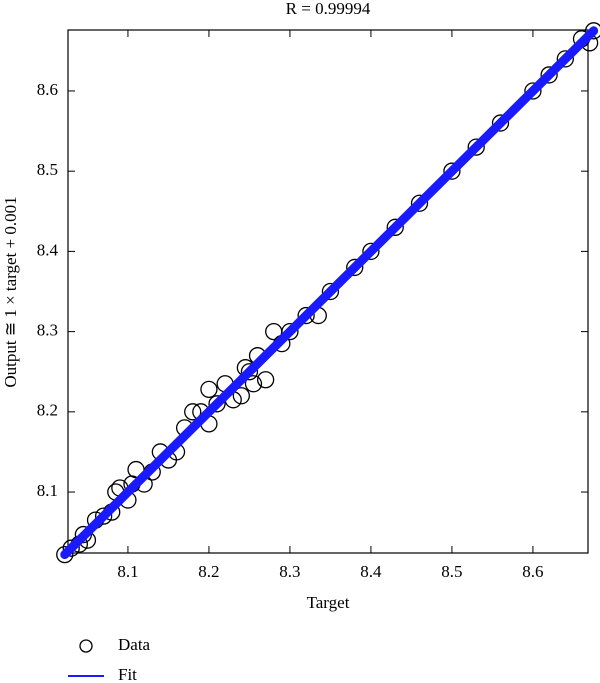 The width and height of the screenshot is (600, 683). What do you see at coordinates (47, 410) in the screenshot?
I see `y-tick-label: 8.2` at bounding box center [47, 410].